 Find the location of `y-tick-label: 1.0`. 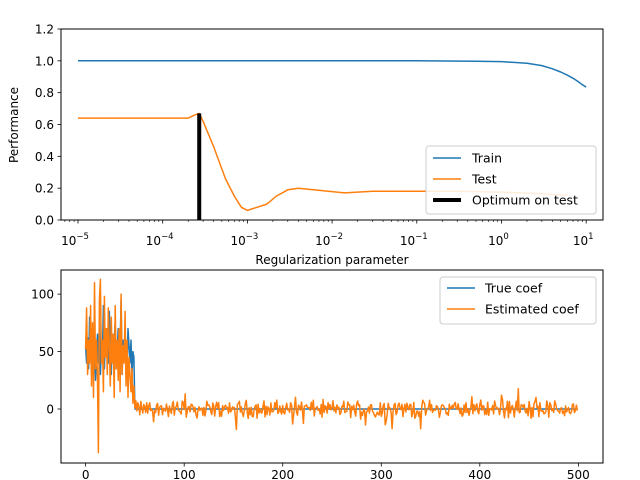

y-tick-label: 1.0 is located at coordinates (44, 61).